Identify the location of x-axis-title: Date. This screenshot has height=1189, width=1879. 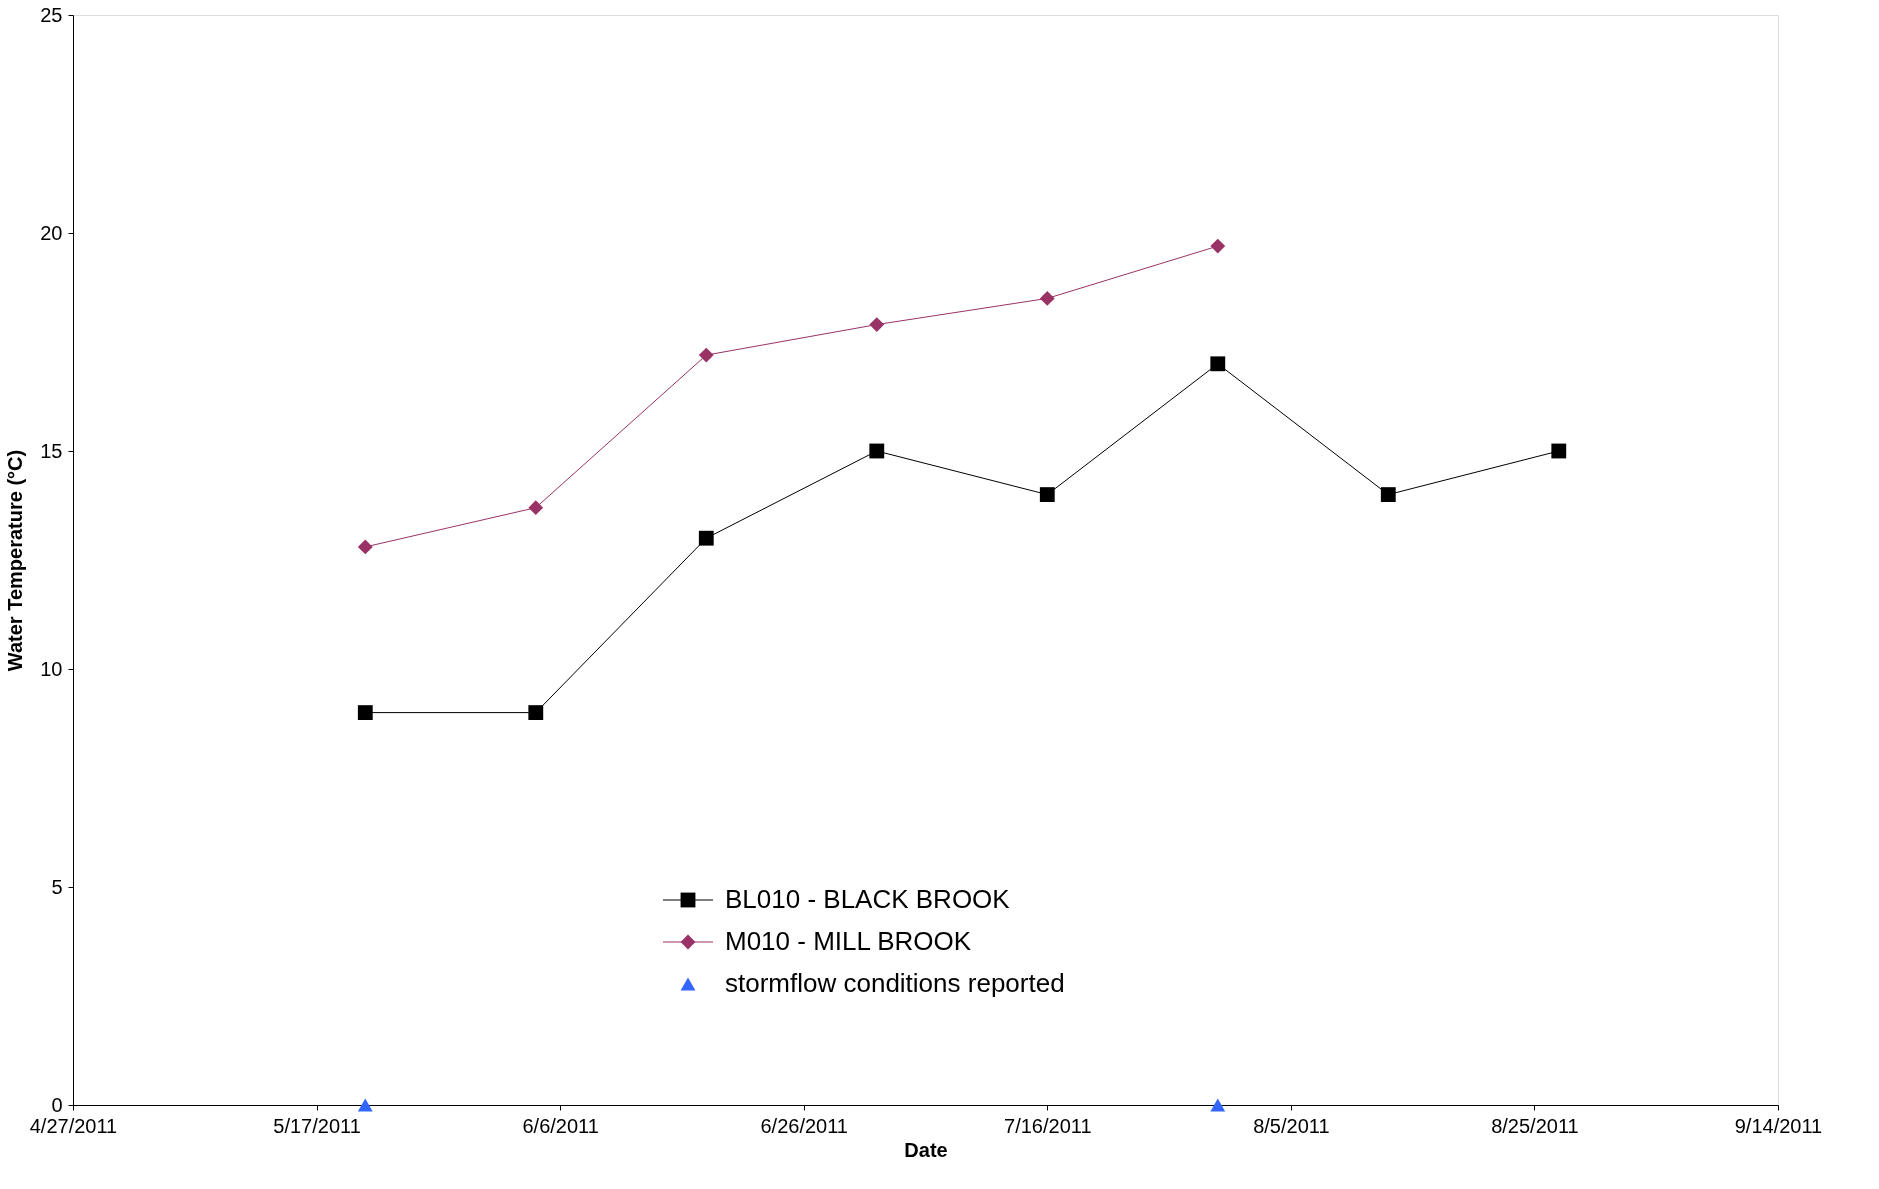
(926, 1149).